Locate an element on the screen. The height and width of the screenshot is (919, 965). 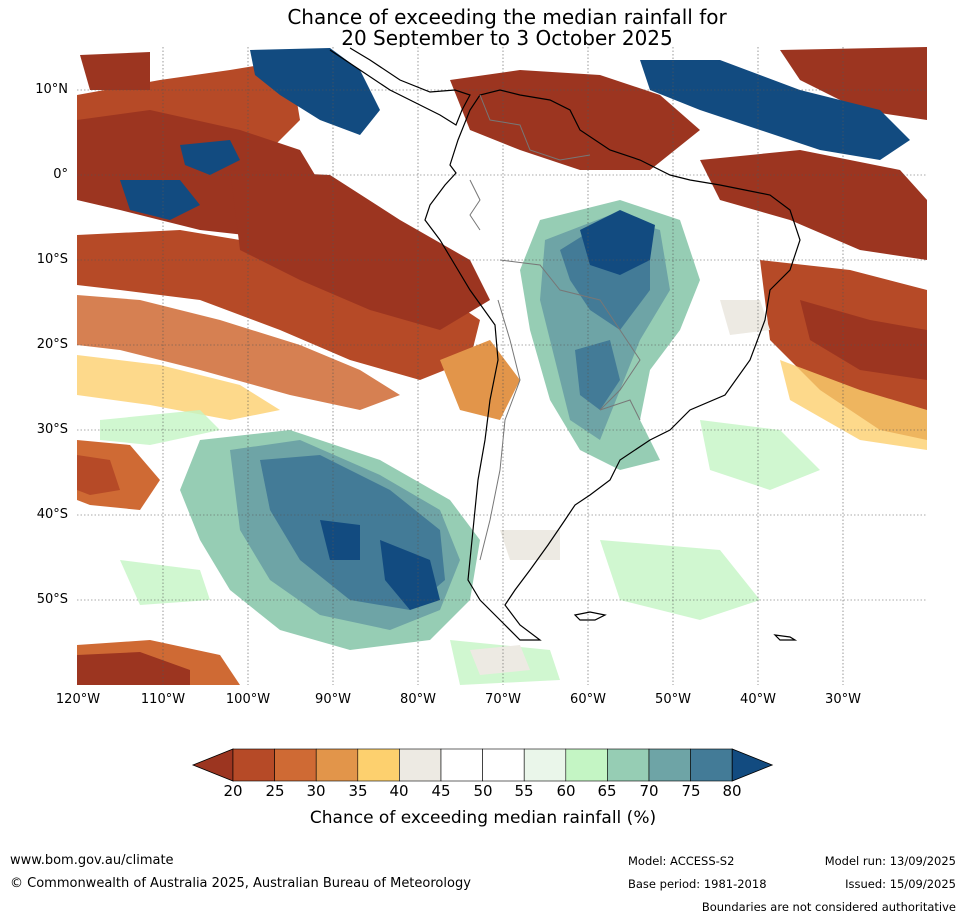
colorbar-tick-30: 30 is located at coordinates (316, 791).